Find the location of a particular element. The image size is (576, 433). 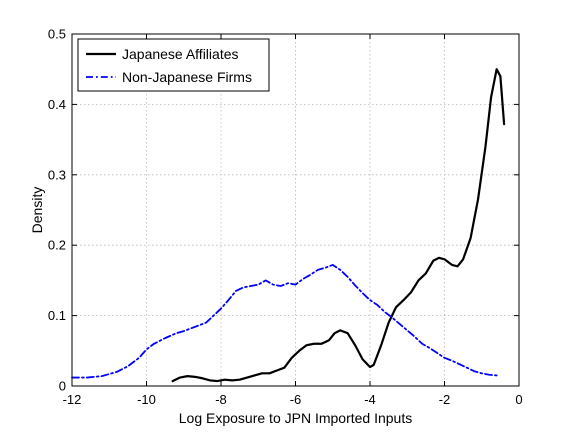

x-tick-label: -2 is located at coordinates (445, 399).